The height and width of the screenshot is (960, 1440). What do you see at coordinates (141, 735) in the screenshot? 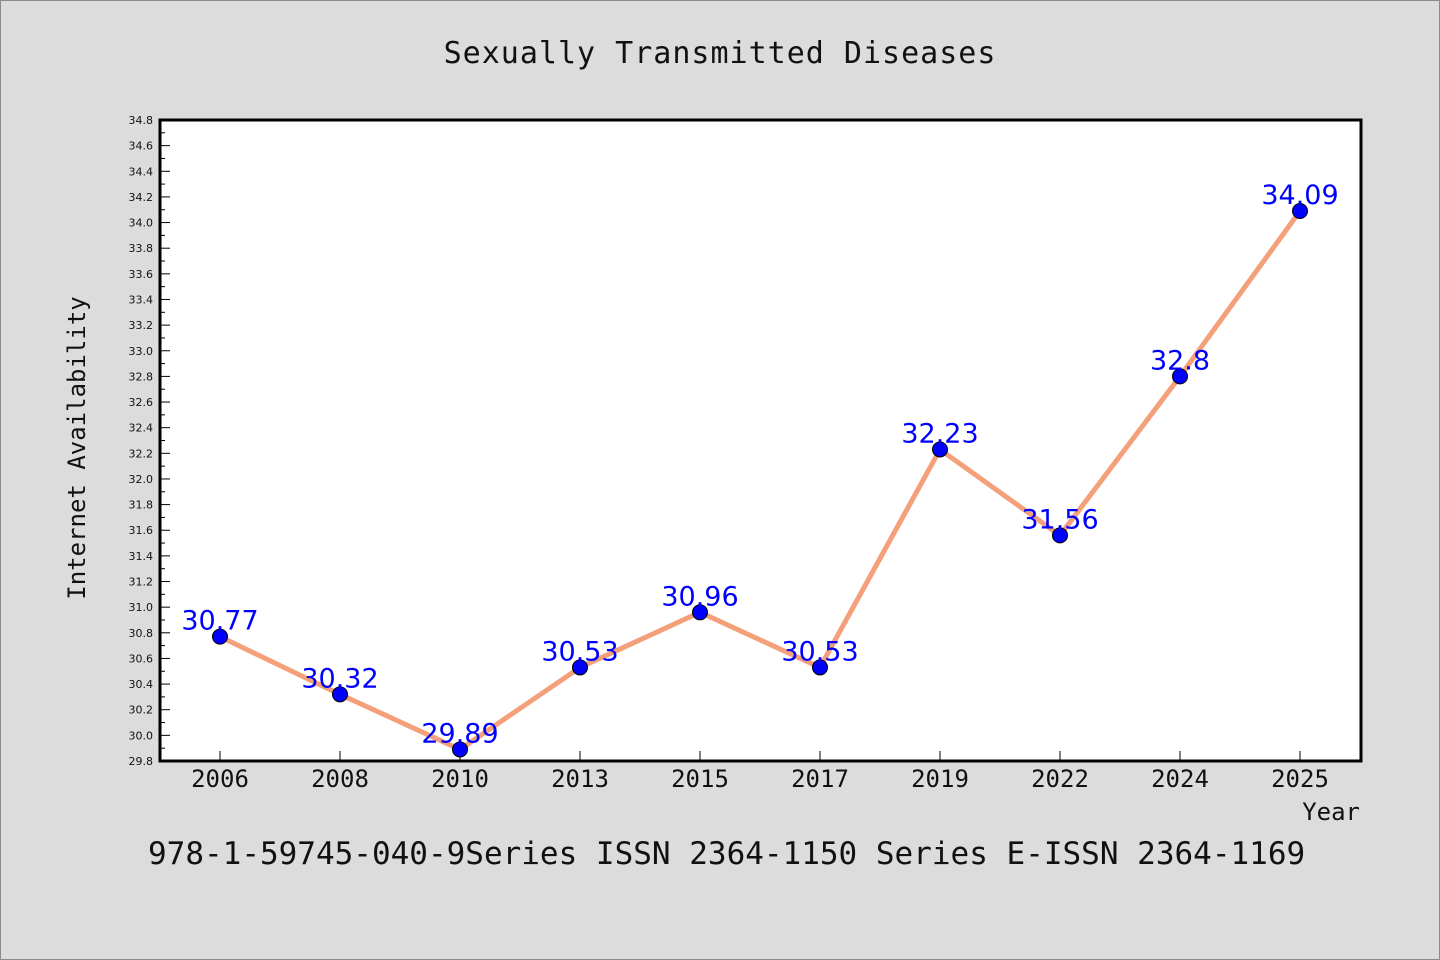
I see `y-tick-label: 30.0` at bounding box center [141, 735].